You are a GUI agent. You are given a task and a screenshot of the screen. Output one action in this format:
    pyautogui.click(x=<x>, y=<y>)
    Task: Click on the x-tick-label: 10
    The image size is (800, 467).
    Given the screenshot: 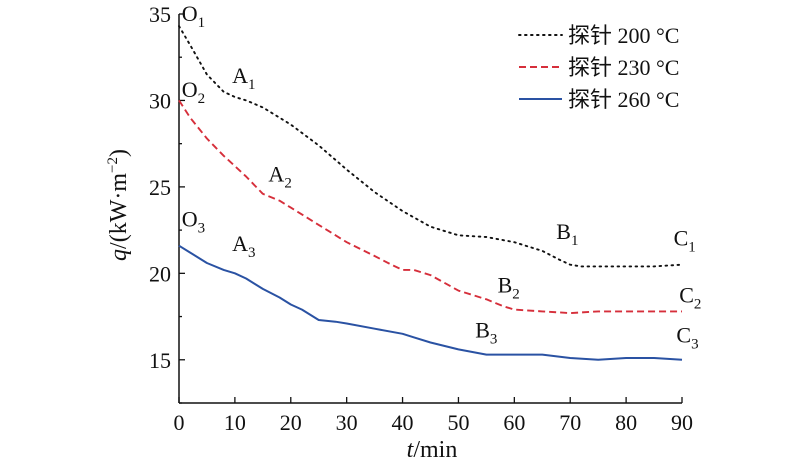 What is the action you would take?
    pyautogui.click(x=235, y=422)
    